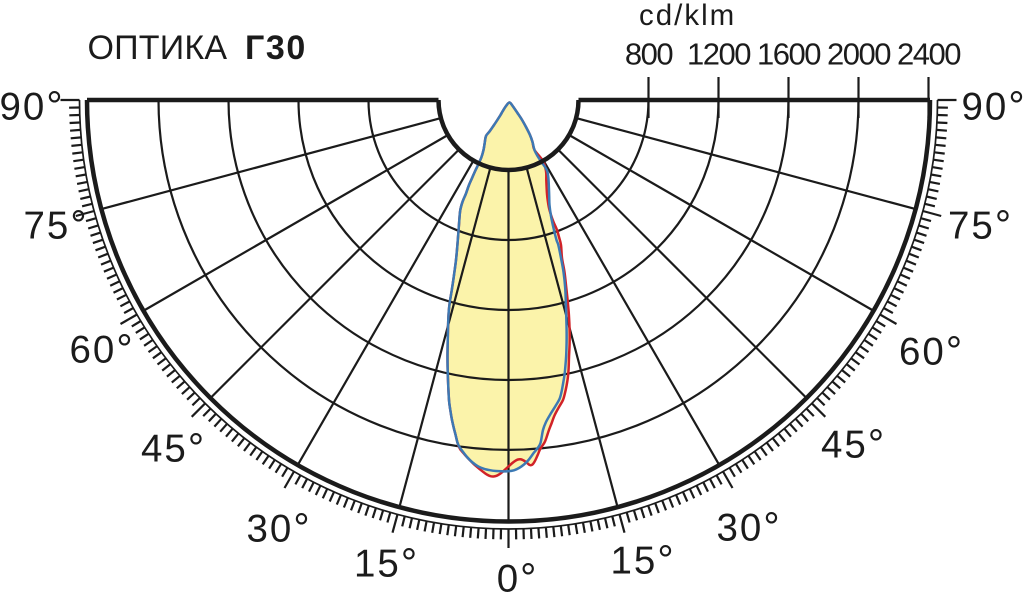 The height and width of the screenshot is (600, 1024). Describe the element at coordinates (687, 16) in the screenshot. I see `svg-text: cd/klm` at that location.